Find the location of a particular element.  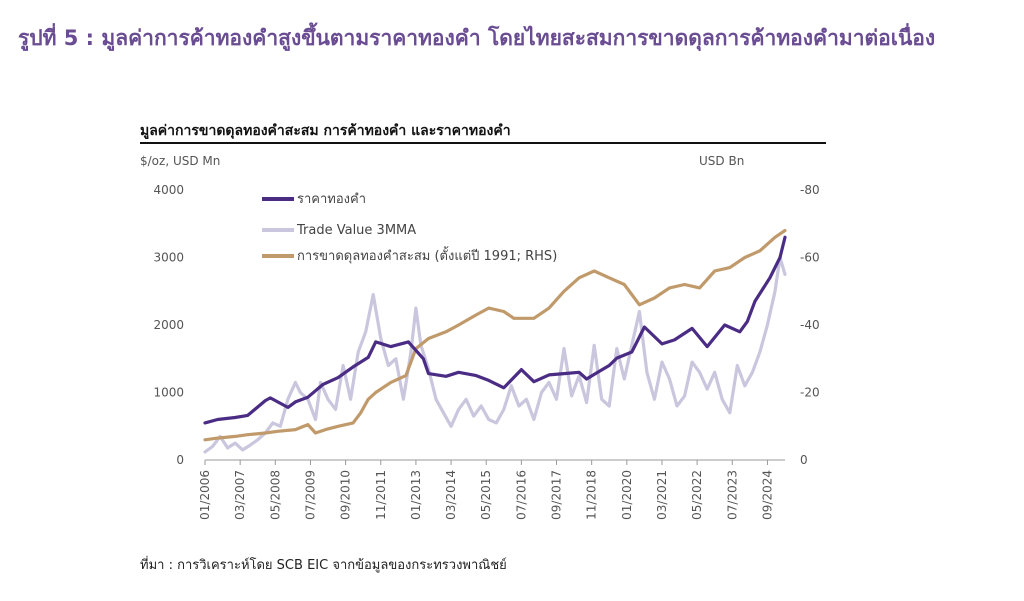

x-tick-label: 11/2018 is located at coordinates (592, 495).